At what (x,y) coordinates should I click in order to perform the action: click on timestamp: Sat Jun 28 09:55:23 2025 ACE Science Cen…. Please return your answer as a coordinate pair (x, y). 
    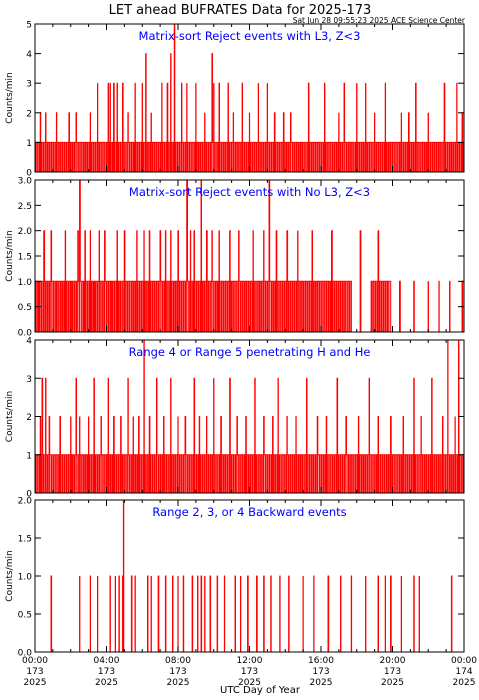
    Looking at the image, I should click on (379, 20).